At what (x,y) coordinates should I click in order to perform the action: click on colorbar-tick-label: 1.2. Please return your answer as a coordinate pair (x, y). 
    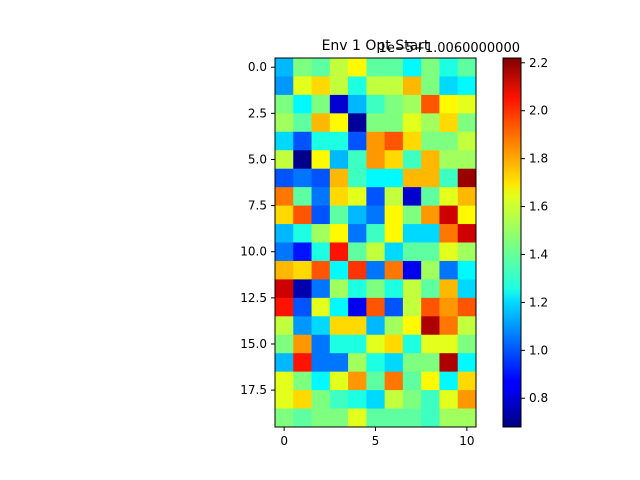
    Looking at the image, I should click on (538, 302).